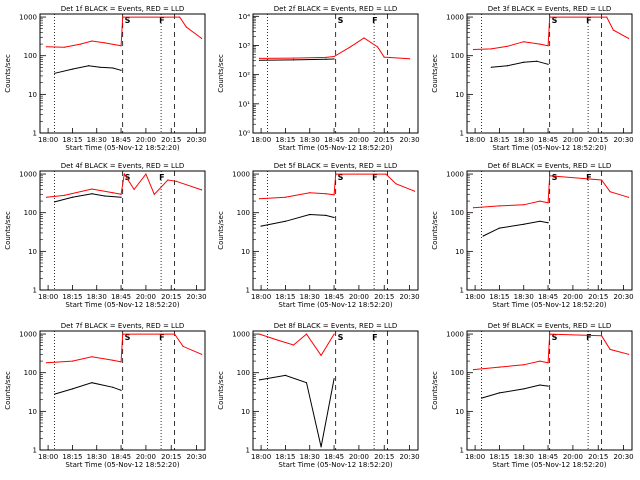  I want to click on chart-title: Det 2f BLACK = Events, RED = LLD, so click(335, 9).